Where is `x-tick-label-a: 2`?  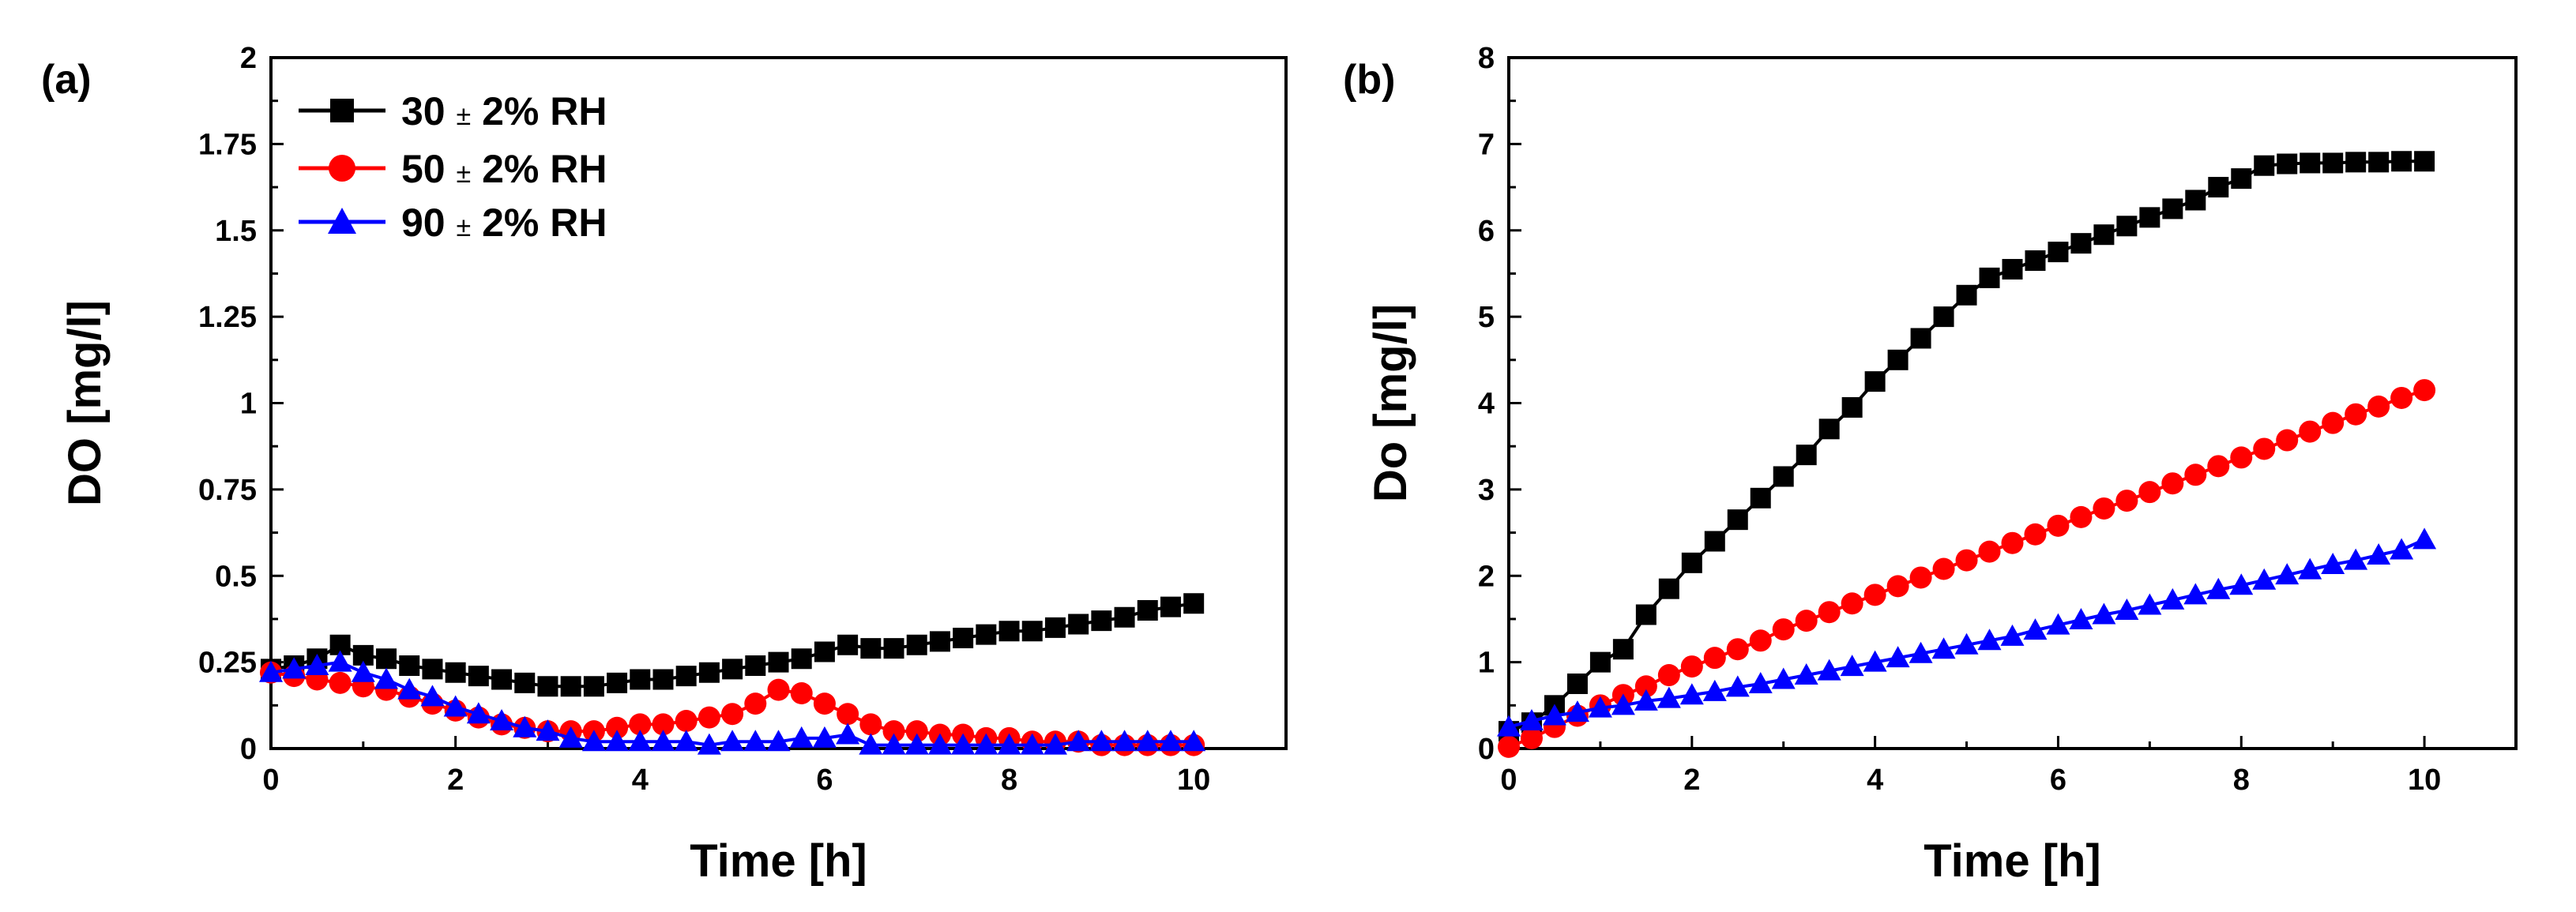 x-tick-label-a: 2 is located at coordinates (456, 780).